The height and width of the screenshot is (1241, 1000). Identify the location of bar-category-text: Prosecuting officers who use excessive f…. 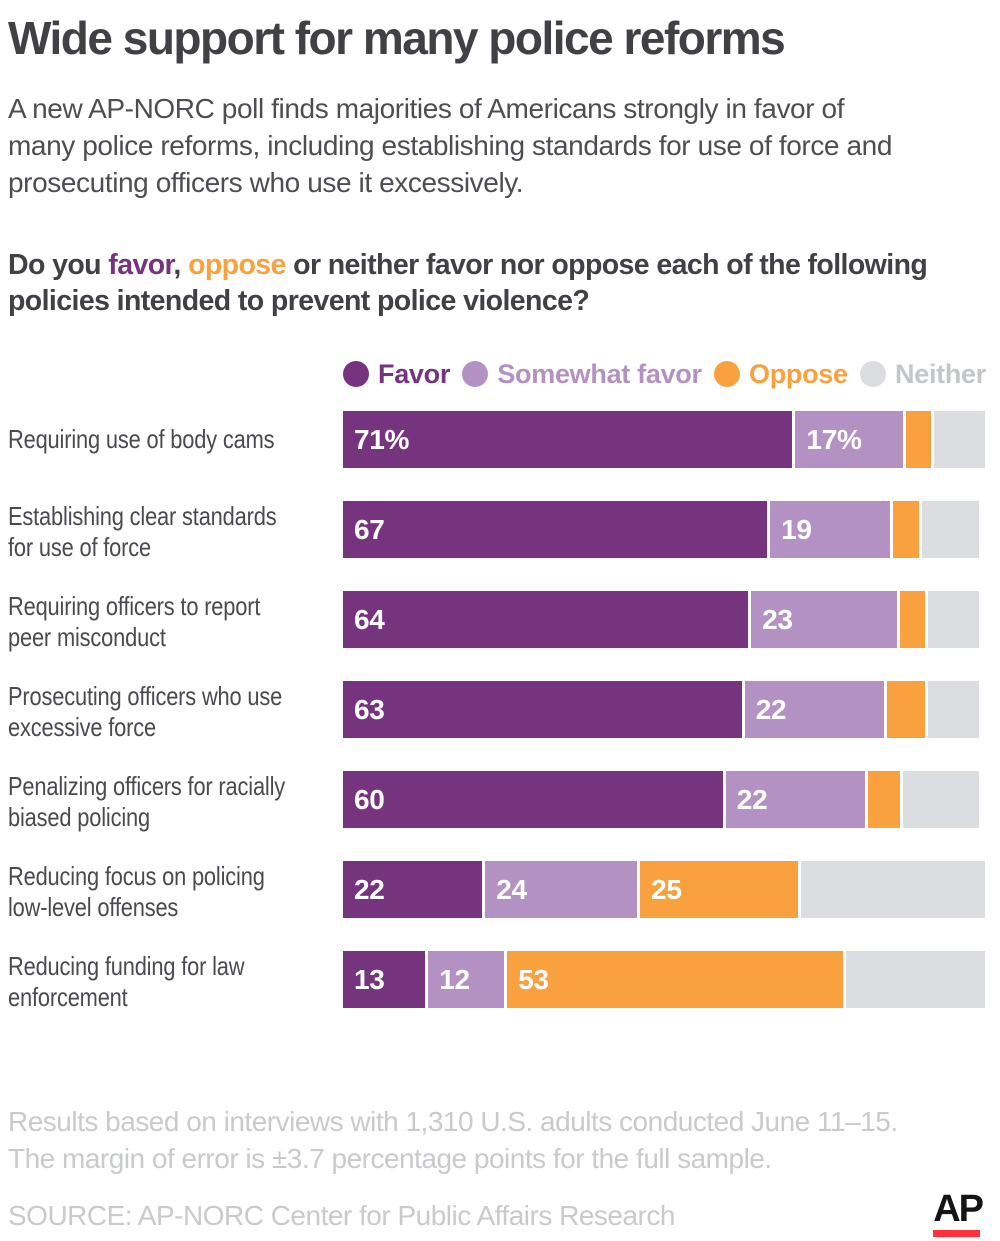
(145, 711).